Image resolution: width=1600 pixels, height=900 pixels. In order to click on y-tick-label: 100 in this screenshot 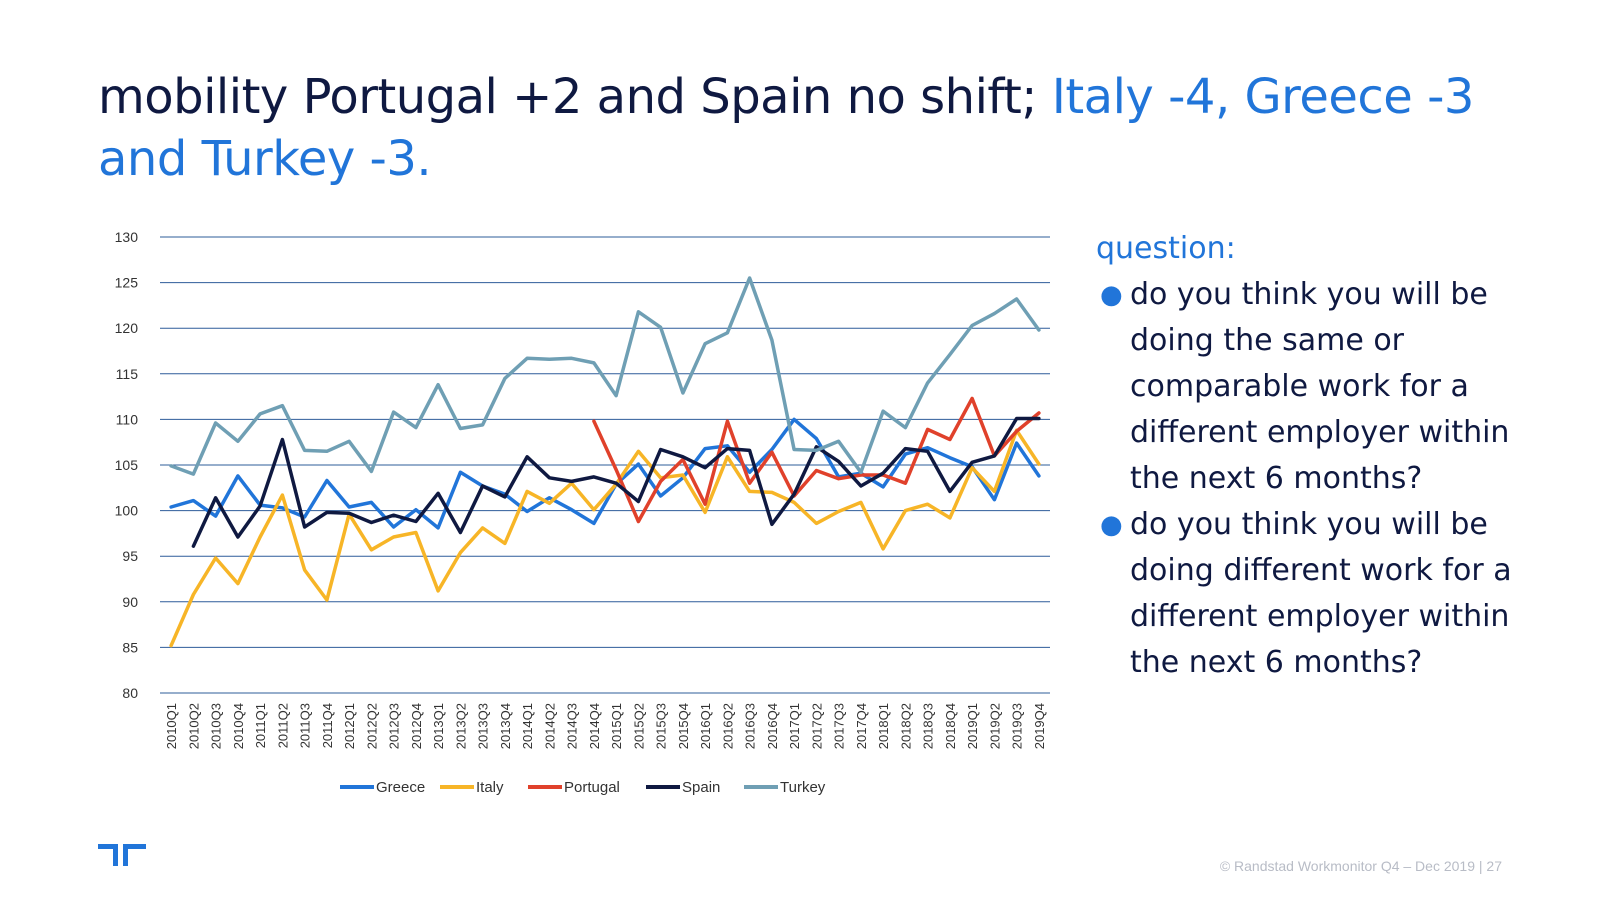, I will do `click(127, 511)`.